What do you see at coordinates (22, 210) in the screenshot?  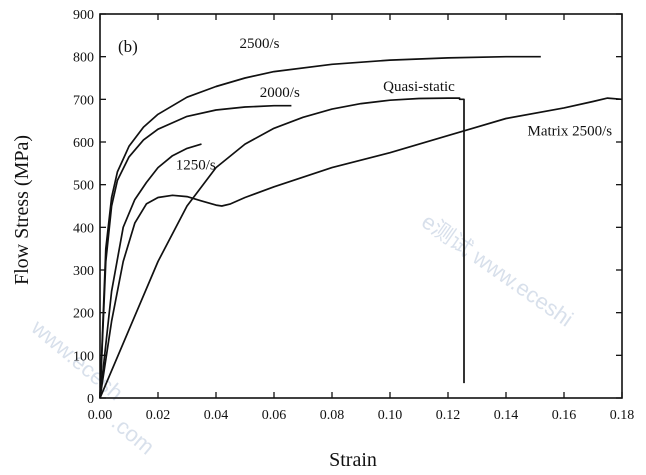 I see `y-axis-title: Flow Stress (MPa)` at bounding box center [22, 210].